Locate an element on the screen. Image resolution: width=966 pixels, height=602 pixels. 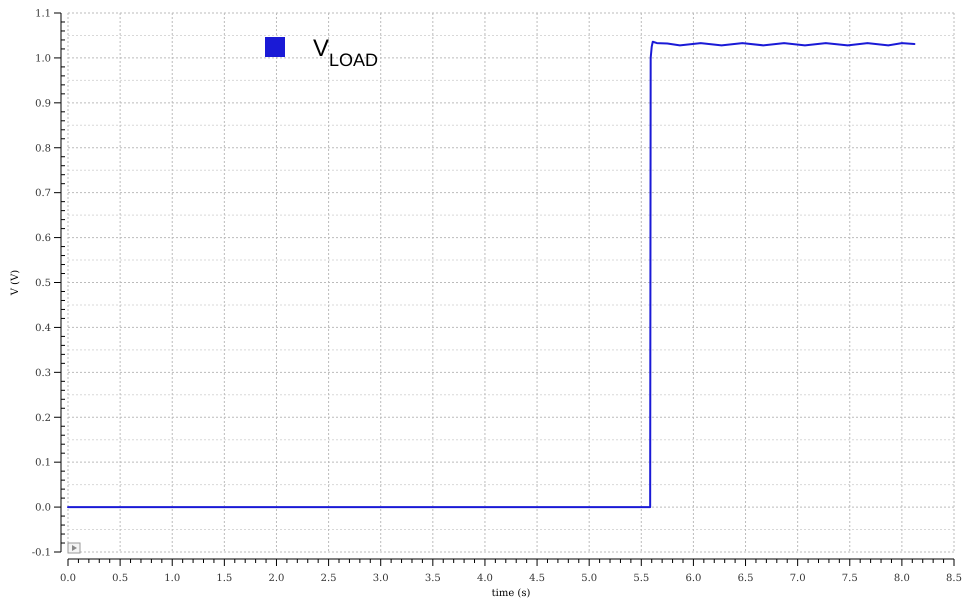
x-tick-label: 5.0 is located at coordinates (589, 578).